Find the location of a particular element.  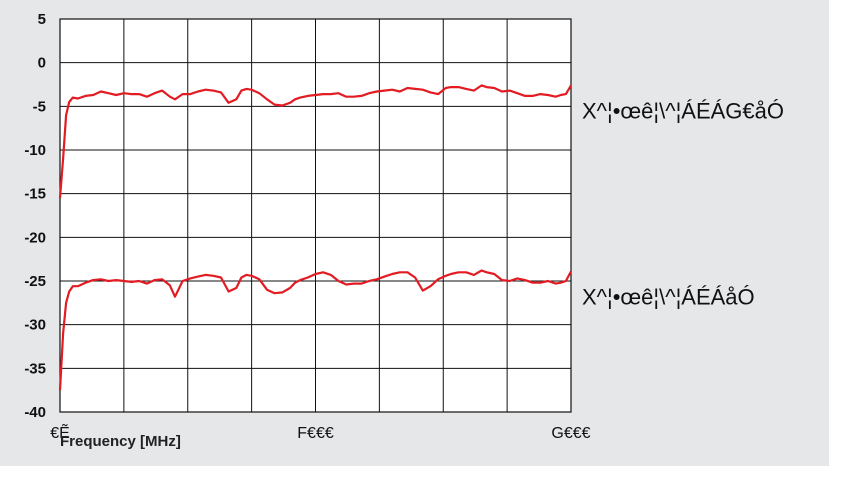

y-tick-label: -10 is located at coordinates (35, 150).